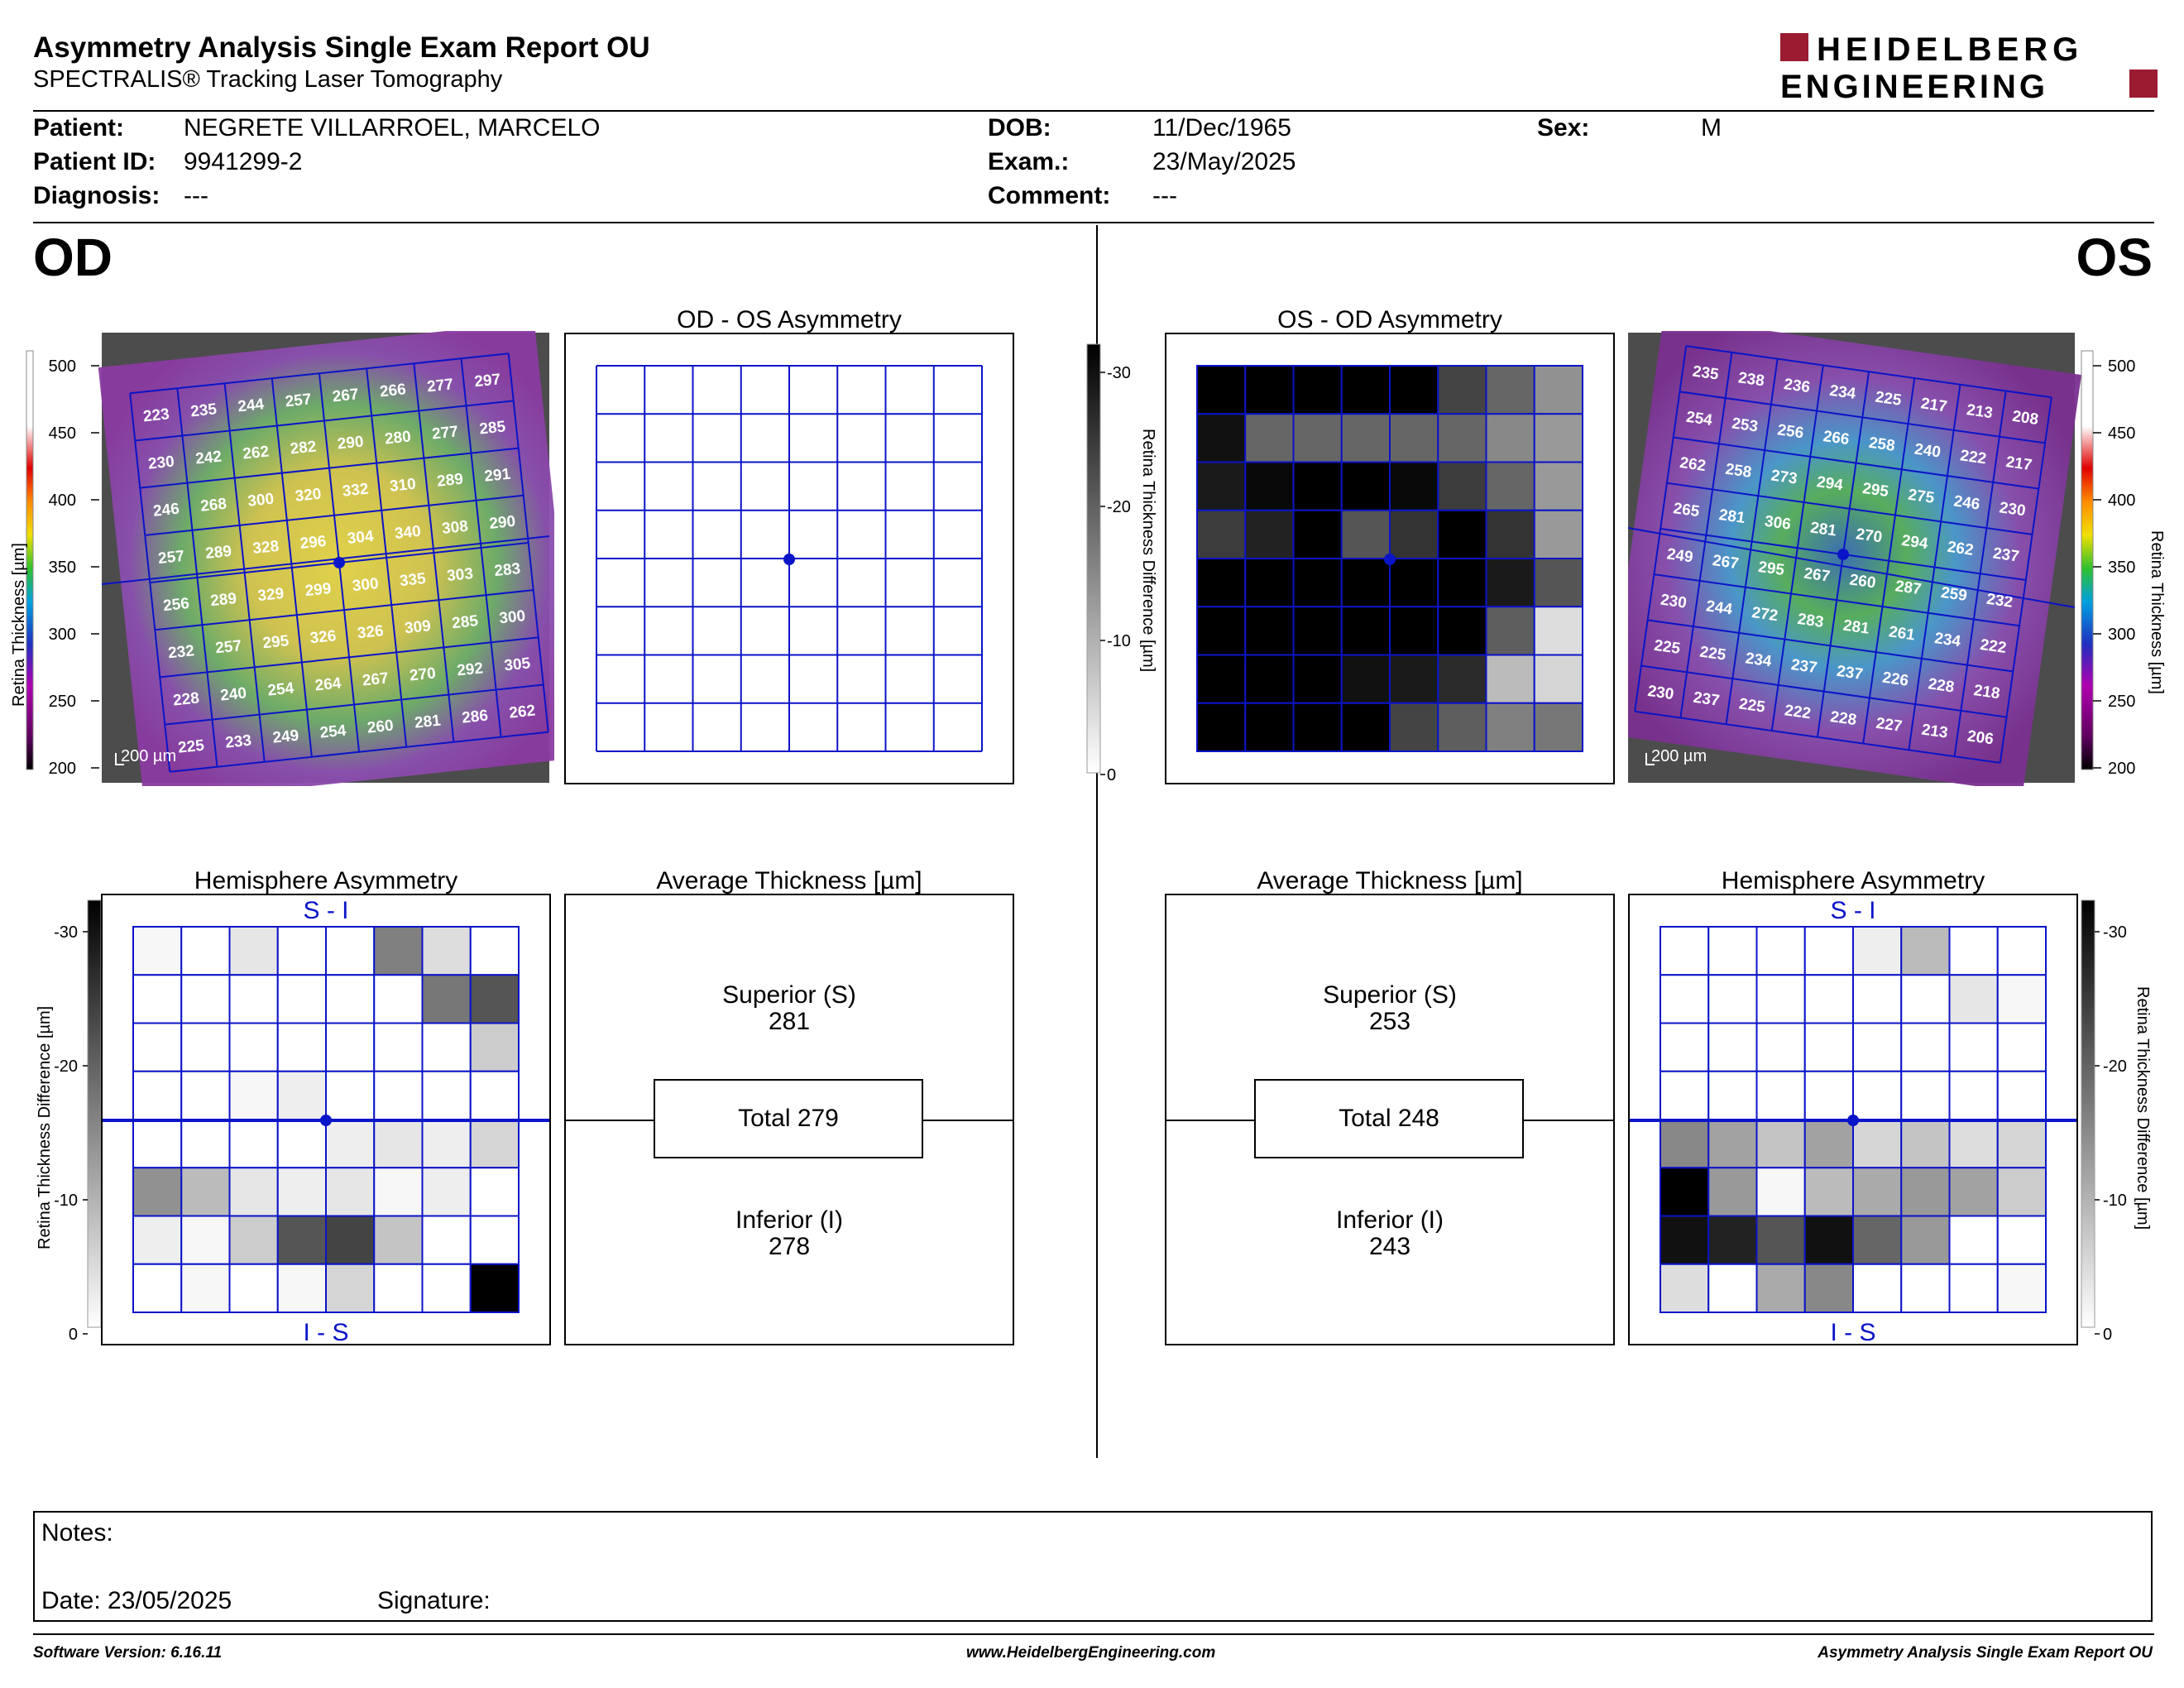 The image size is (2184, 1688). Describe the element at coordinates (1842, 392) in the screenshot. I see `os-thickness-cell-0-3: 234` at that location.